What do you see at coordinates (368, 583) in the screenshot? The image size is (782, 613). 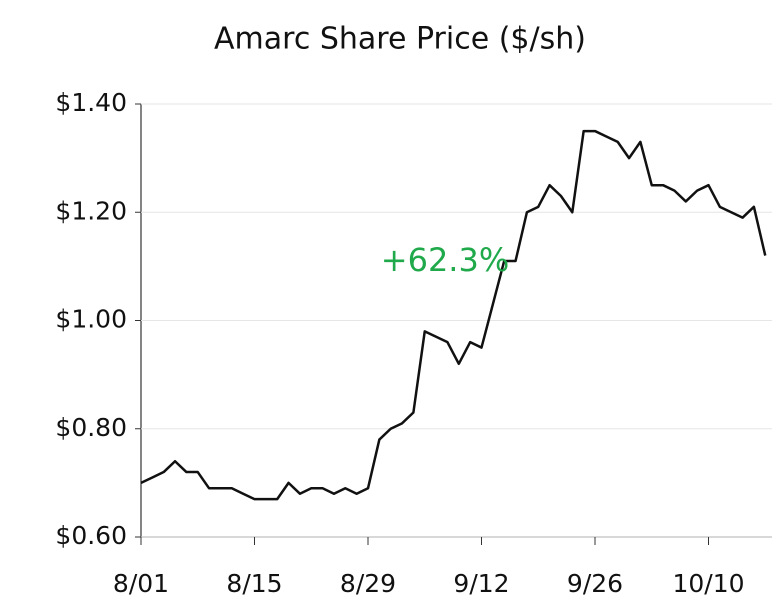 I see `x-tick-label: 8/29` at bounding box center [368, 583].